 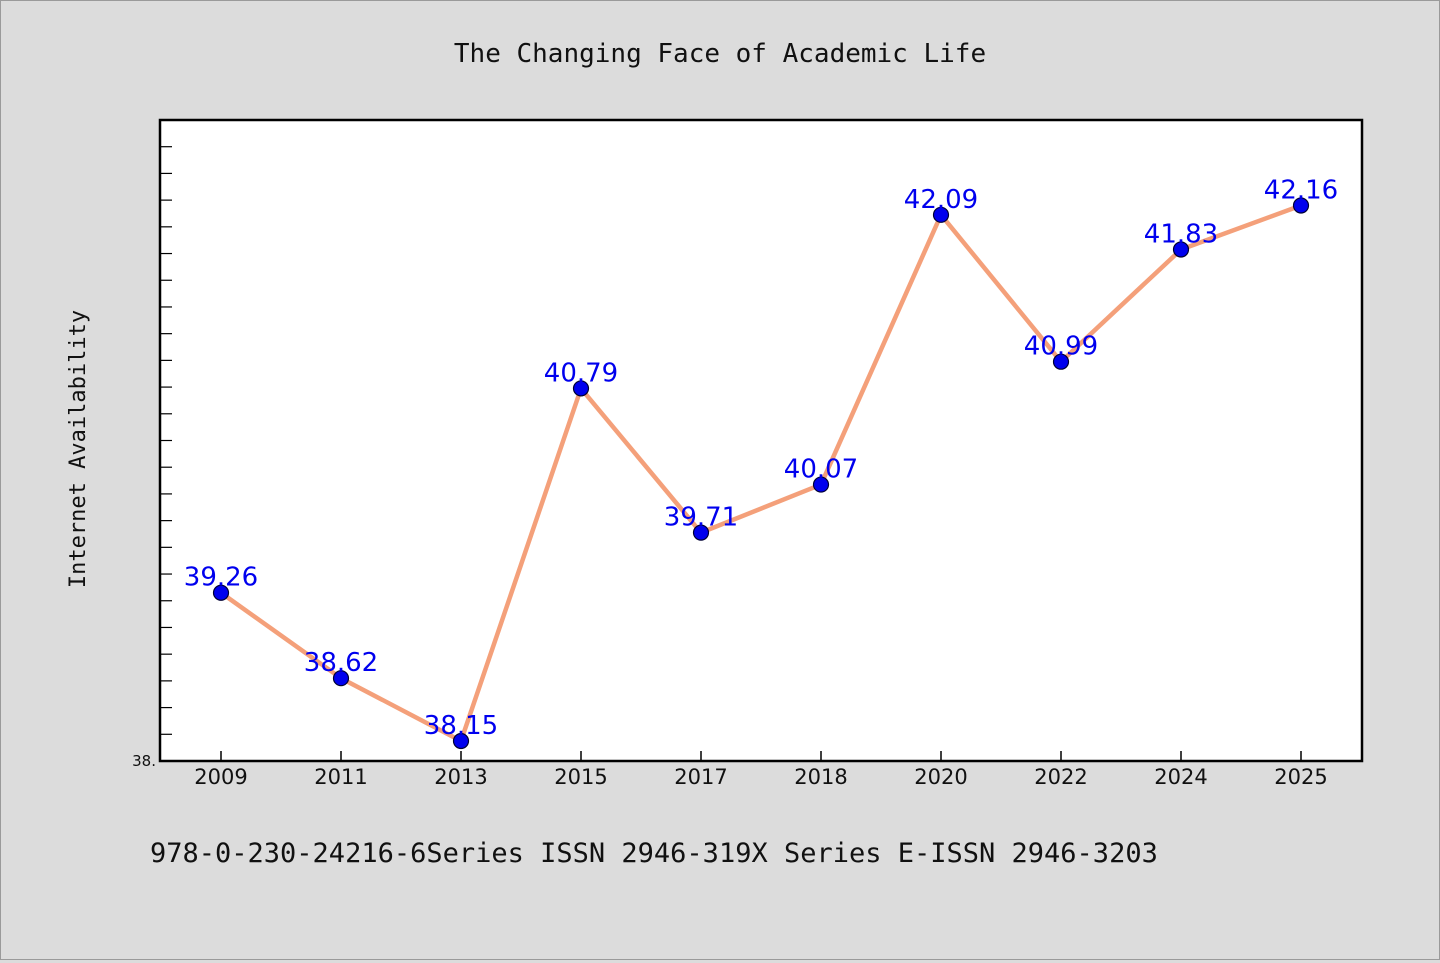 What do you see at coordinates (820, 777) in the screenshot?
I see `x-tick-label: 2018` at bounding box center [820, 777].